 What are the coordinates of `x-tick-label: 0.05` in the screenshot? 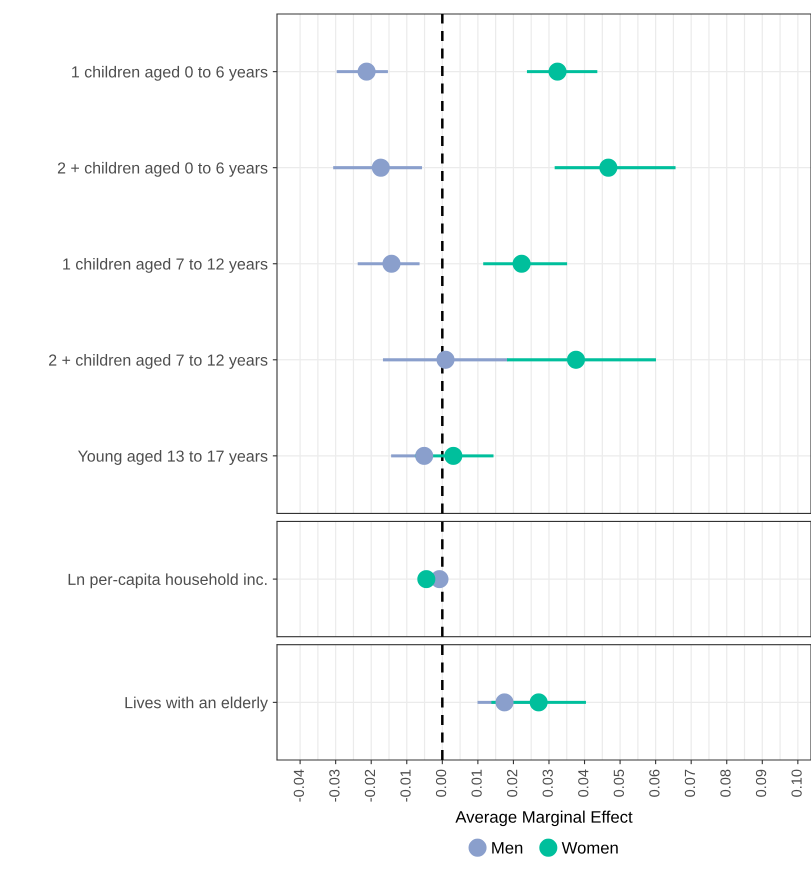 It's located at (619, 783).